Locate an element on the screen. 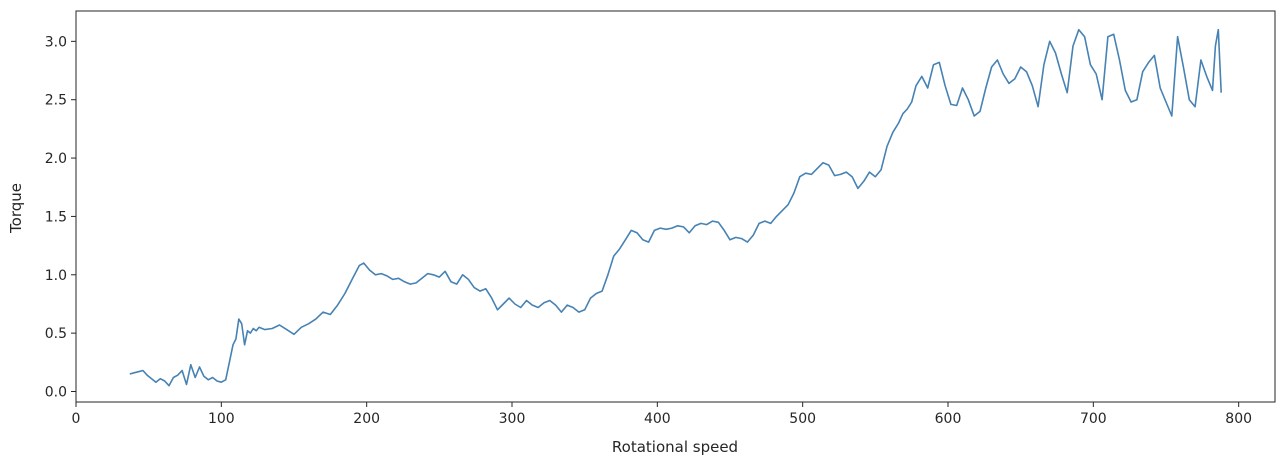 The image size is (1284, 458). y-tick-label: 0.5 is located at coordinates (56, 334).